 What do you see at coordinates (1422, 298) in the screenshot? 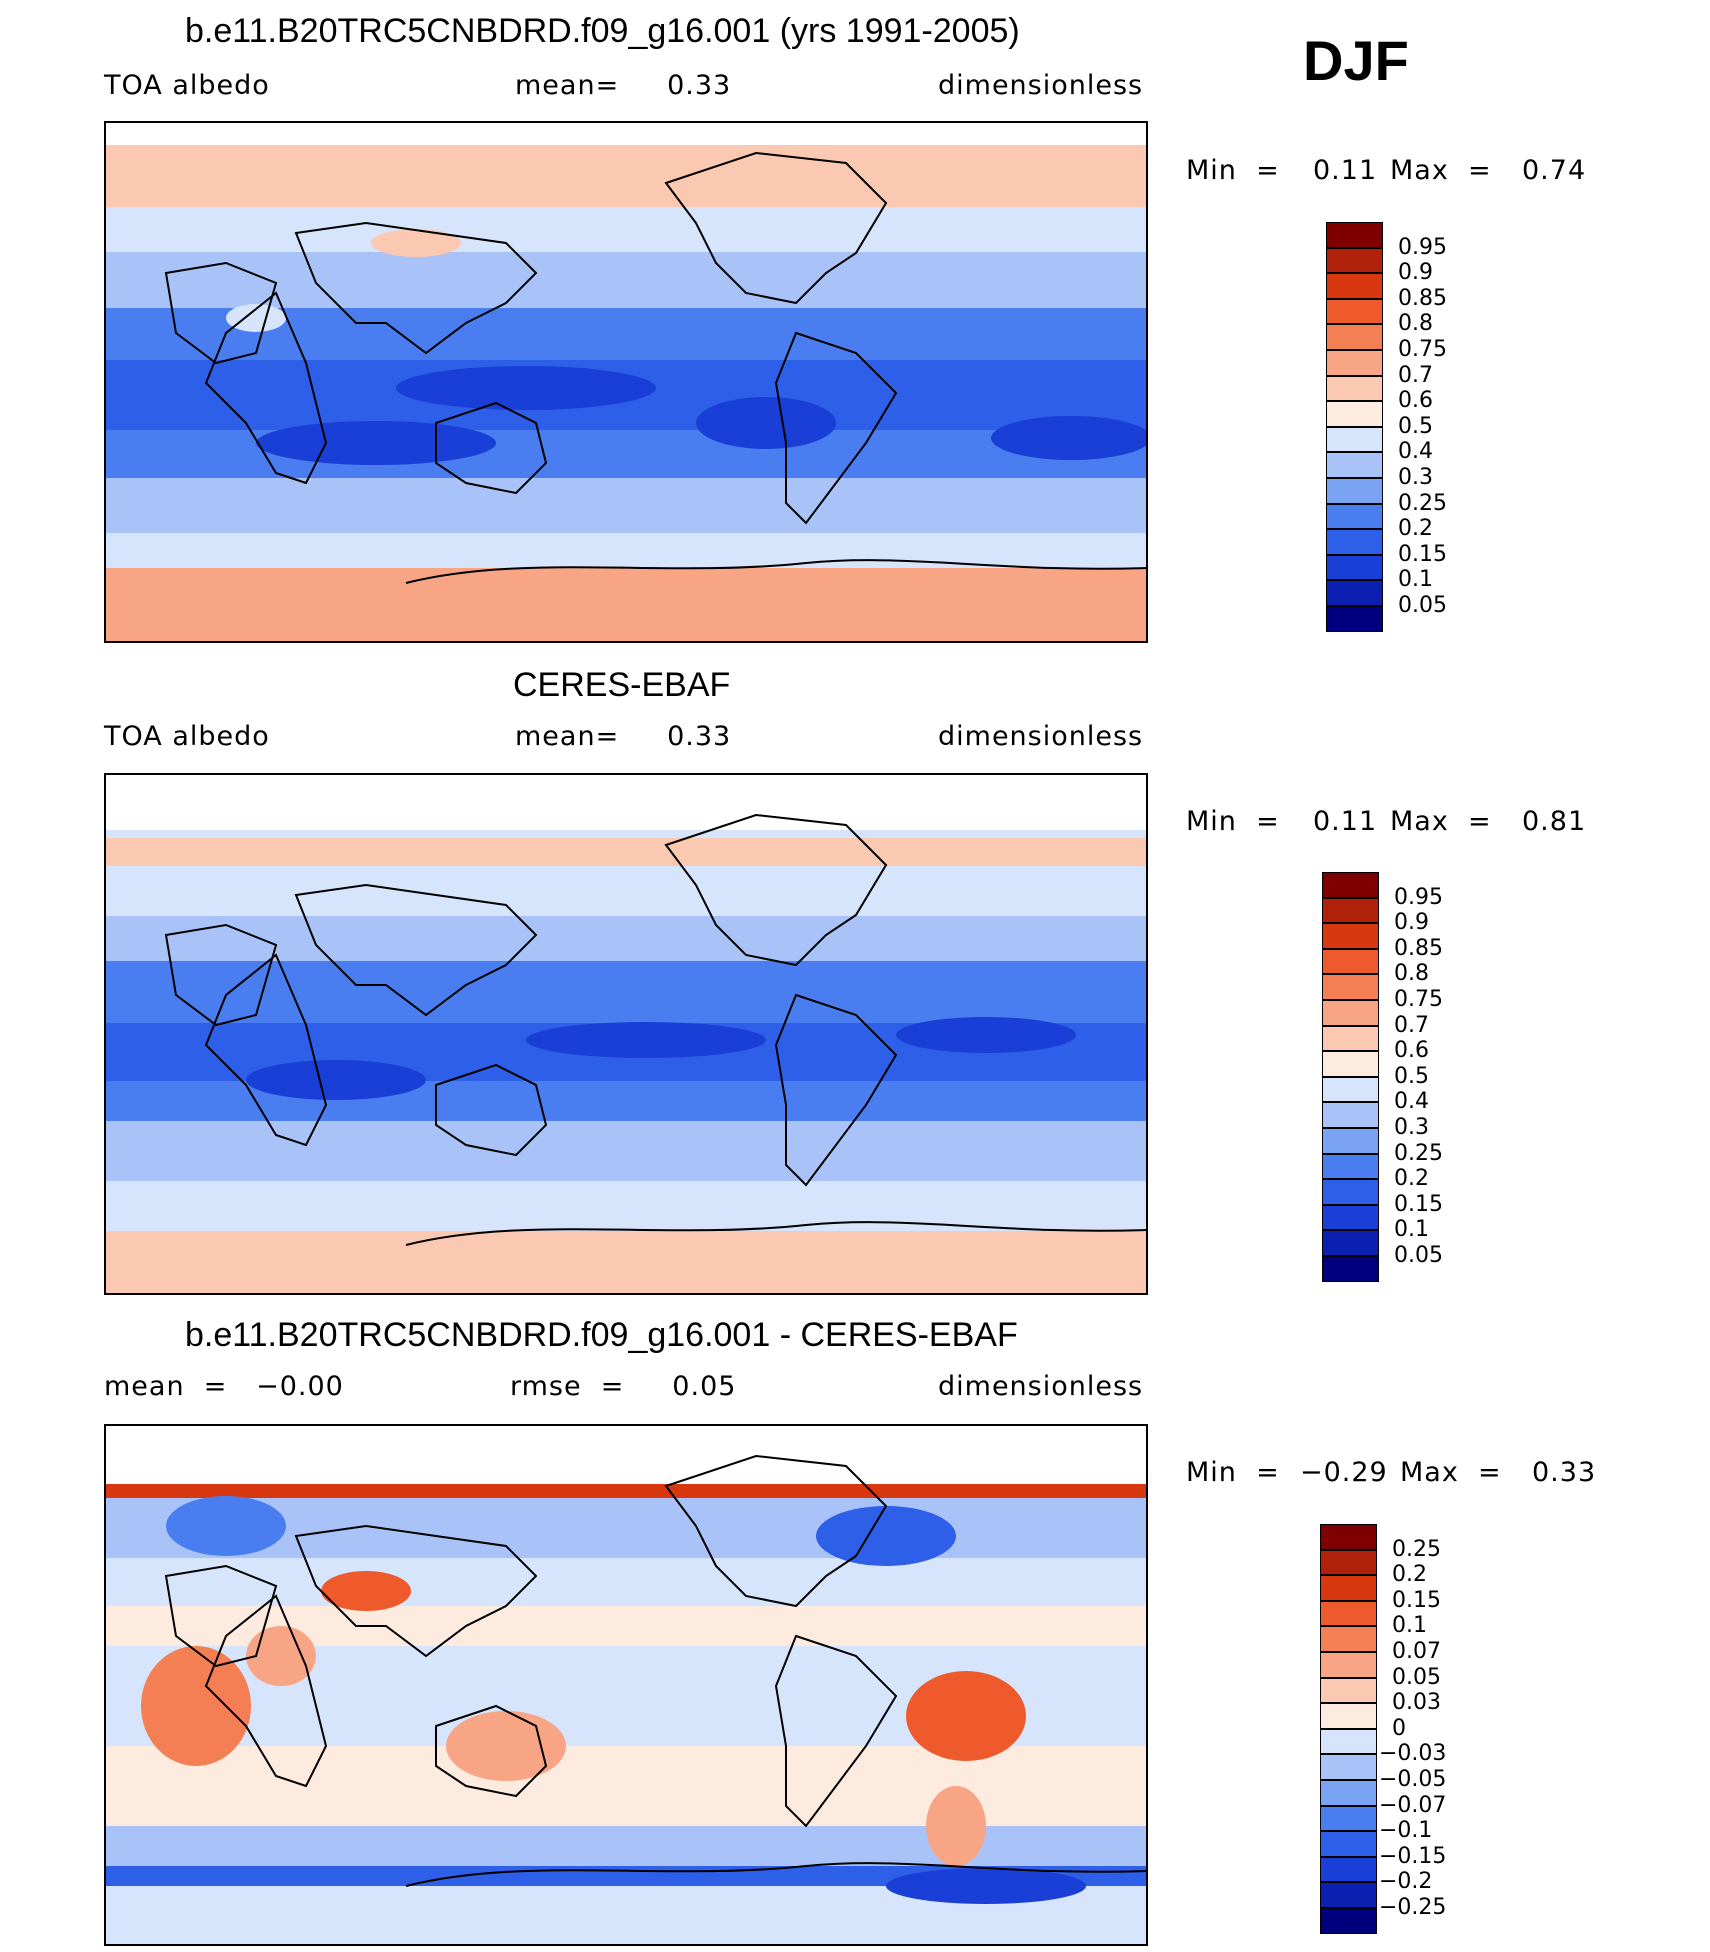
I see `colorbar-level-label: 0.85` at bounding box center [1422, 298].